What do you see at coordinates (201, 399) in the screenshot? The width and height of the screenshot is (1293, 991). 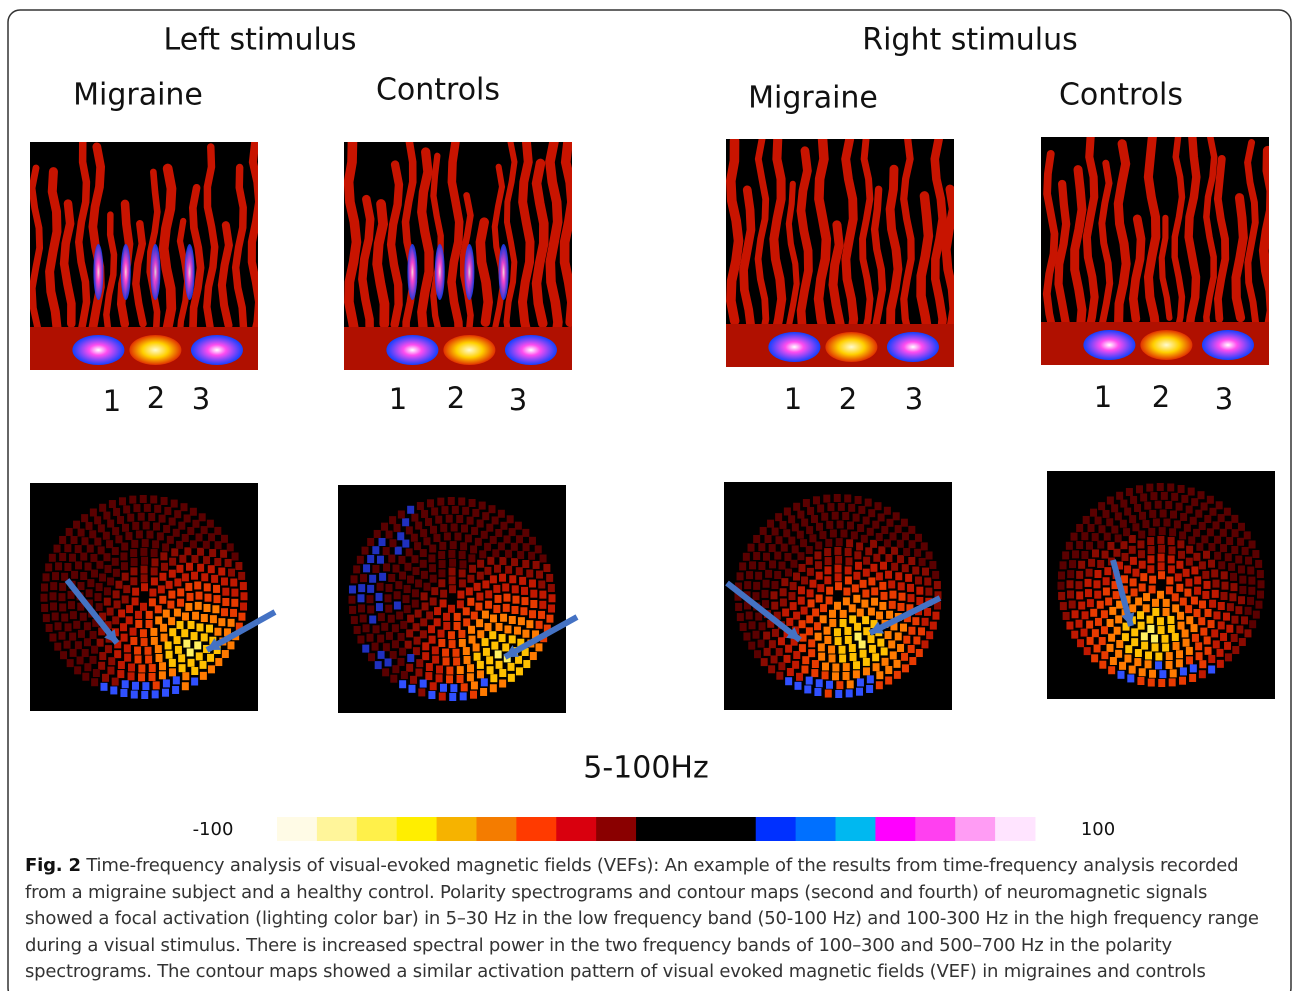 I see `peak-label: 3` at bounding box center [201, 399].